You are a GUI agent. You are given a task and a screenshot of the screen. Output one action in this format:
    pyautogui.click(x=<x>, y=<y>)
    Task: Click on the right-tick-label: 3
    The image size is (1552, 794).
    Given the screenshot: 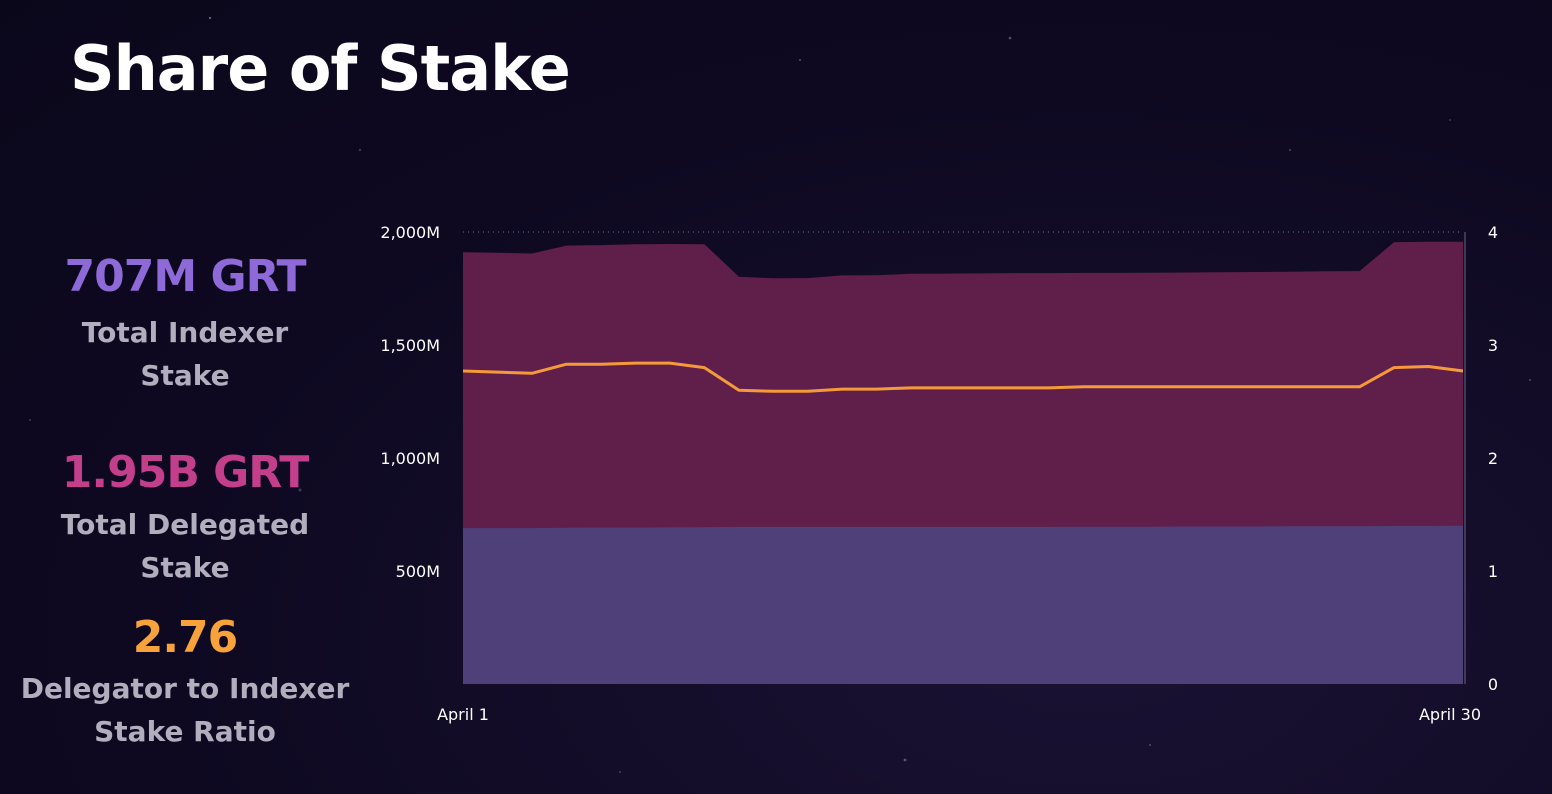 What is the action you would take?
    pyautogui.click(x=1493, y=345)
    